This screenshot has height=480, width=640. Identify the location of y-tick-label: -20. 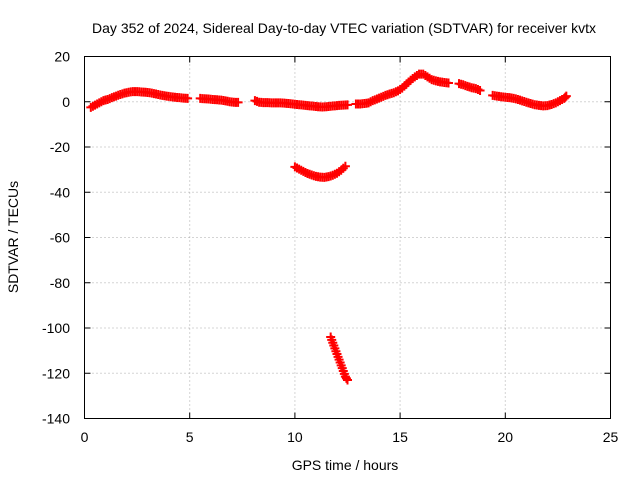
(60, 147).